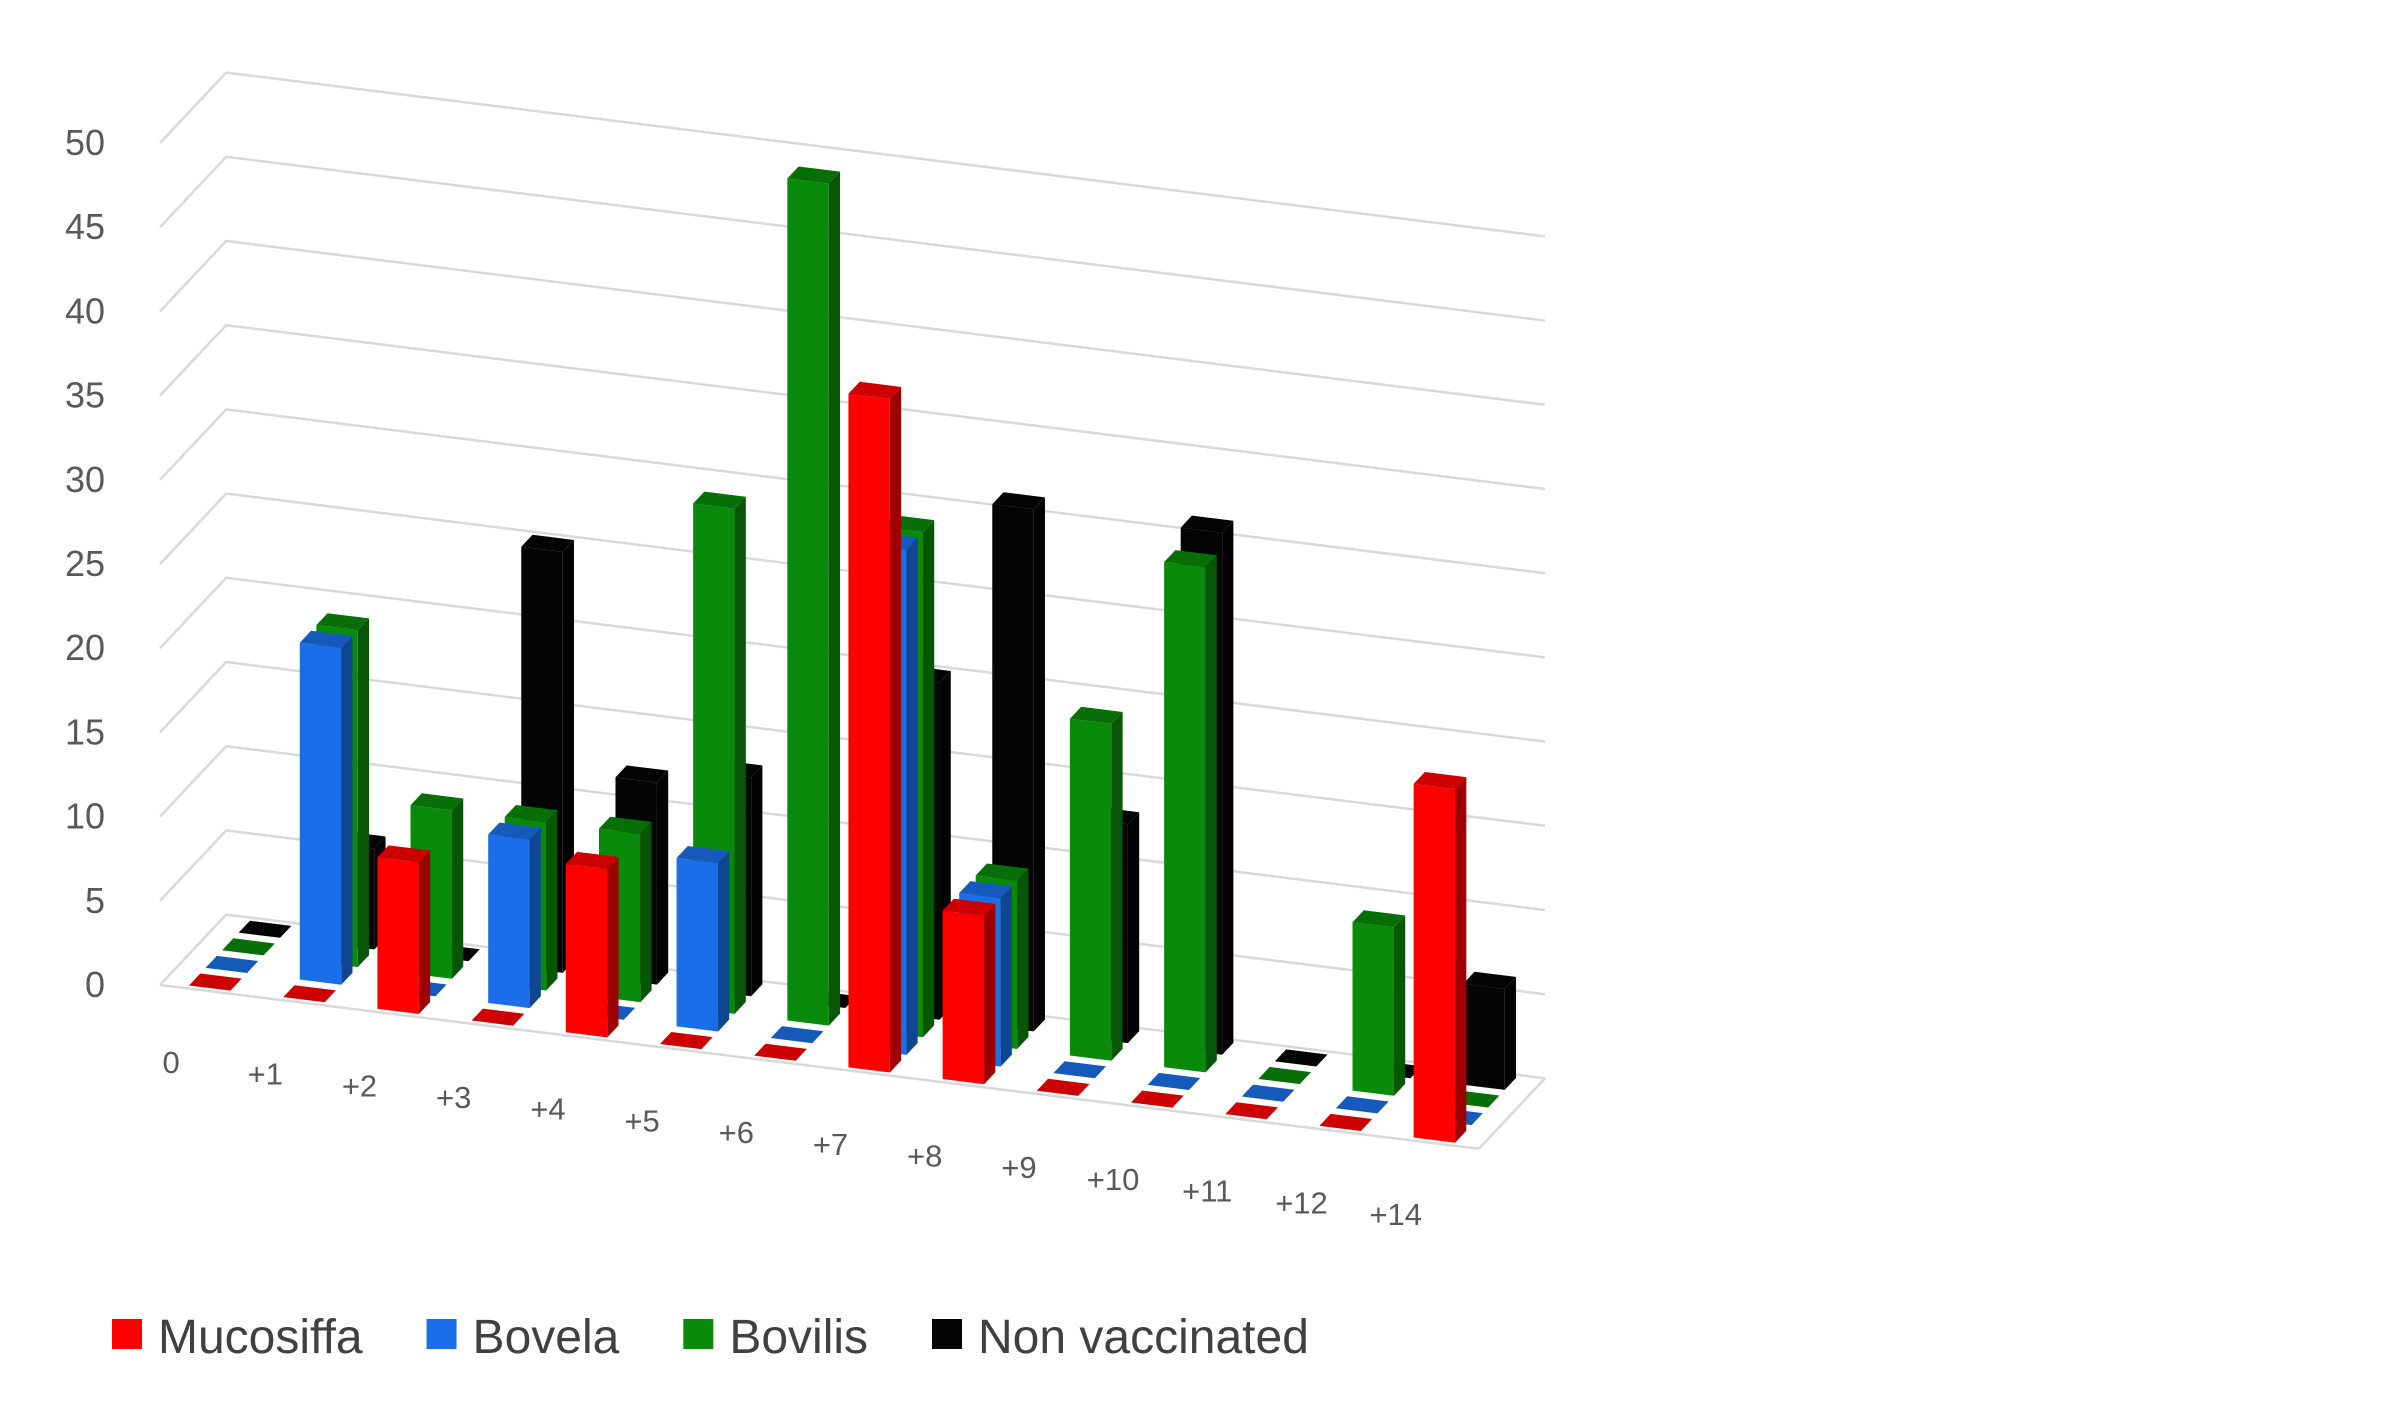  Describe the element at coordinates (547, 1109) in the screenshot. I see `x-tick-label: +4` at that location.